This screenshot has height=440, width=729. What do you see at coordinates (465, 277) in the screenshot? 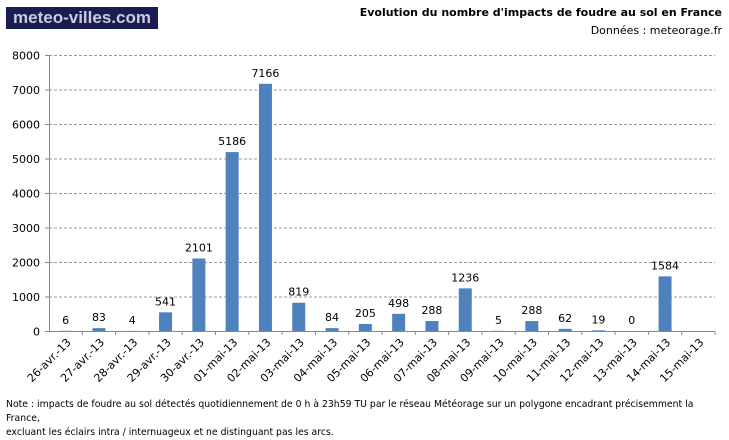
I see `data-label: 1236` at bounding box center [465, 277].